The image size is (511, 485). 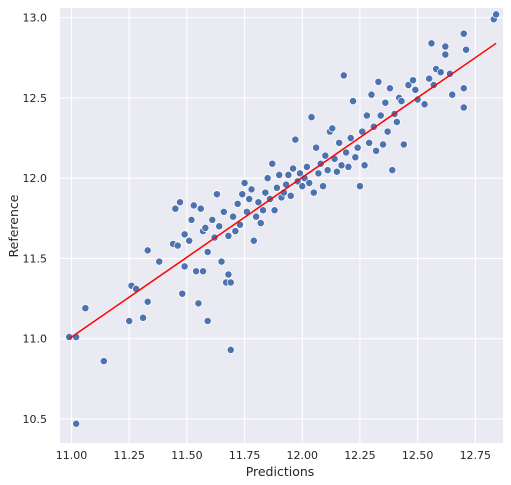 I want to click on y-axis-label: Reference, so click(x=13, y=225).